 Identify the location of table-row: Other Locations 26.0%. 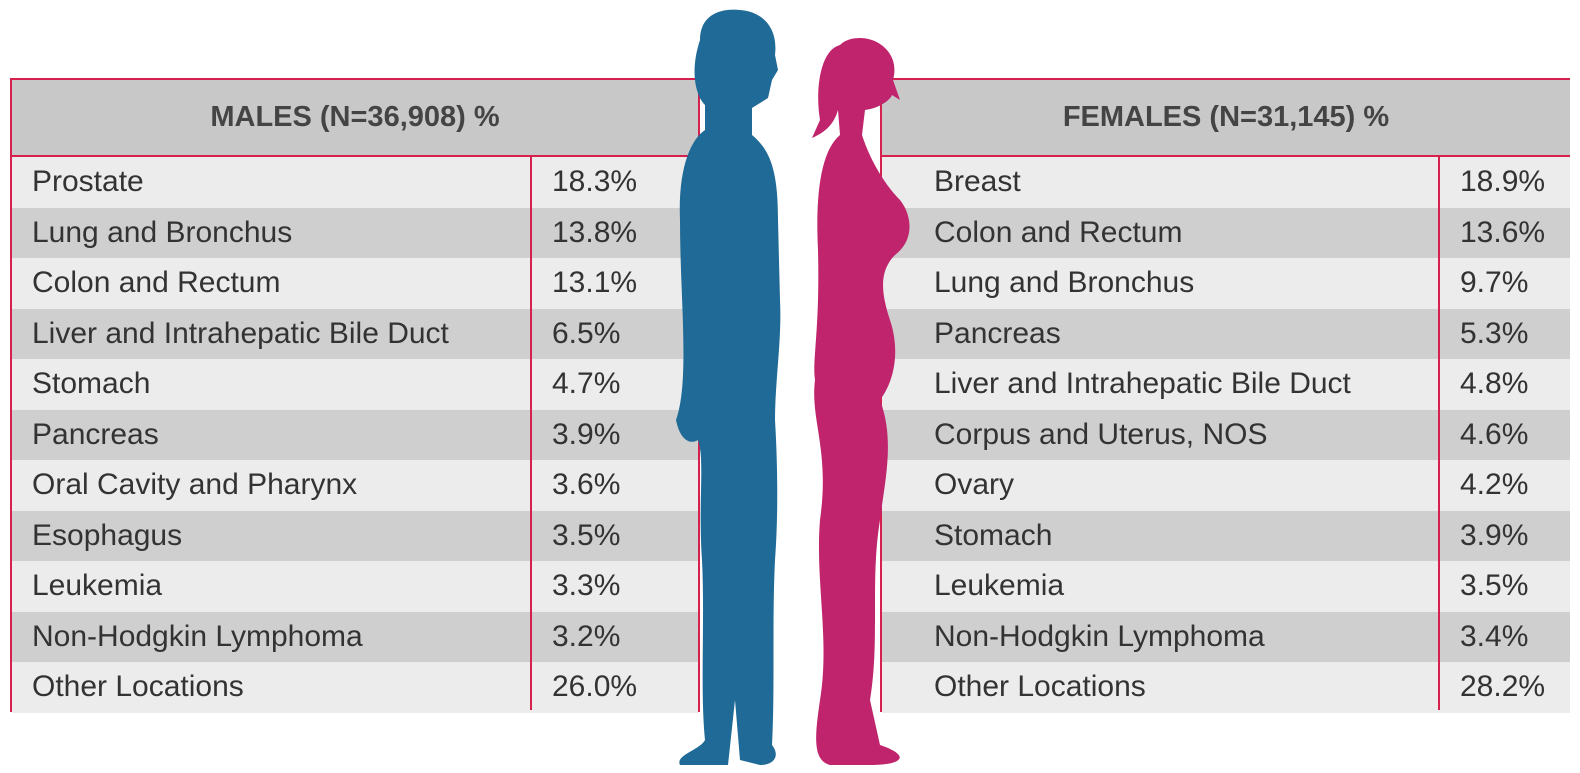
(355, 687).